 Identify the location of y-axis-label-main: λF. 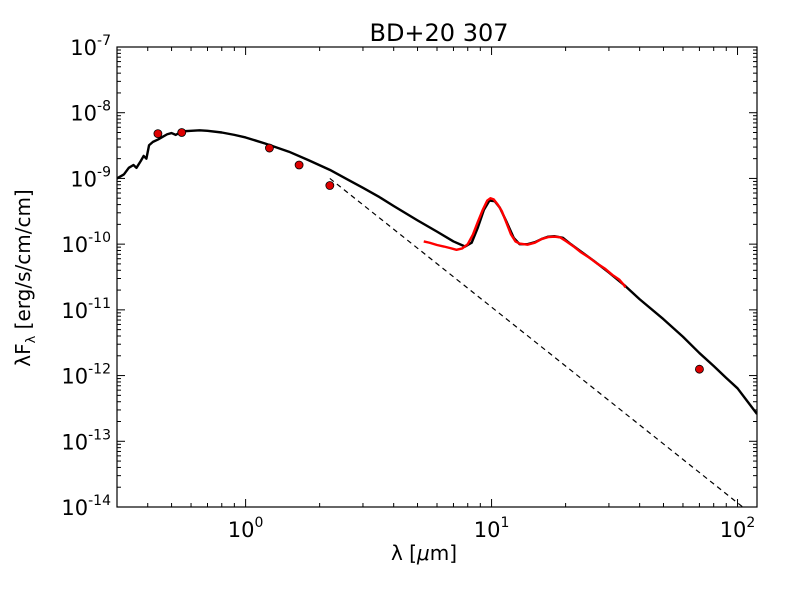
(23, 354).